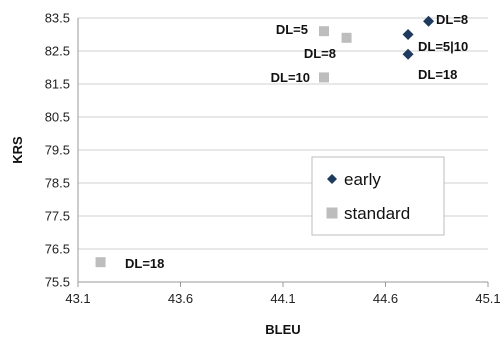 The width and height of the screenshot is (502, 342). What do you see at coordinates (443, 46) in the screenshot?
I see `point-label: DL=5|10` at bounding box center [443, 46].